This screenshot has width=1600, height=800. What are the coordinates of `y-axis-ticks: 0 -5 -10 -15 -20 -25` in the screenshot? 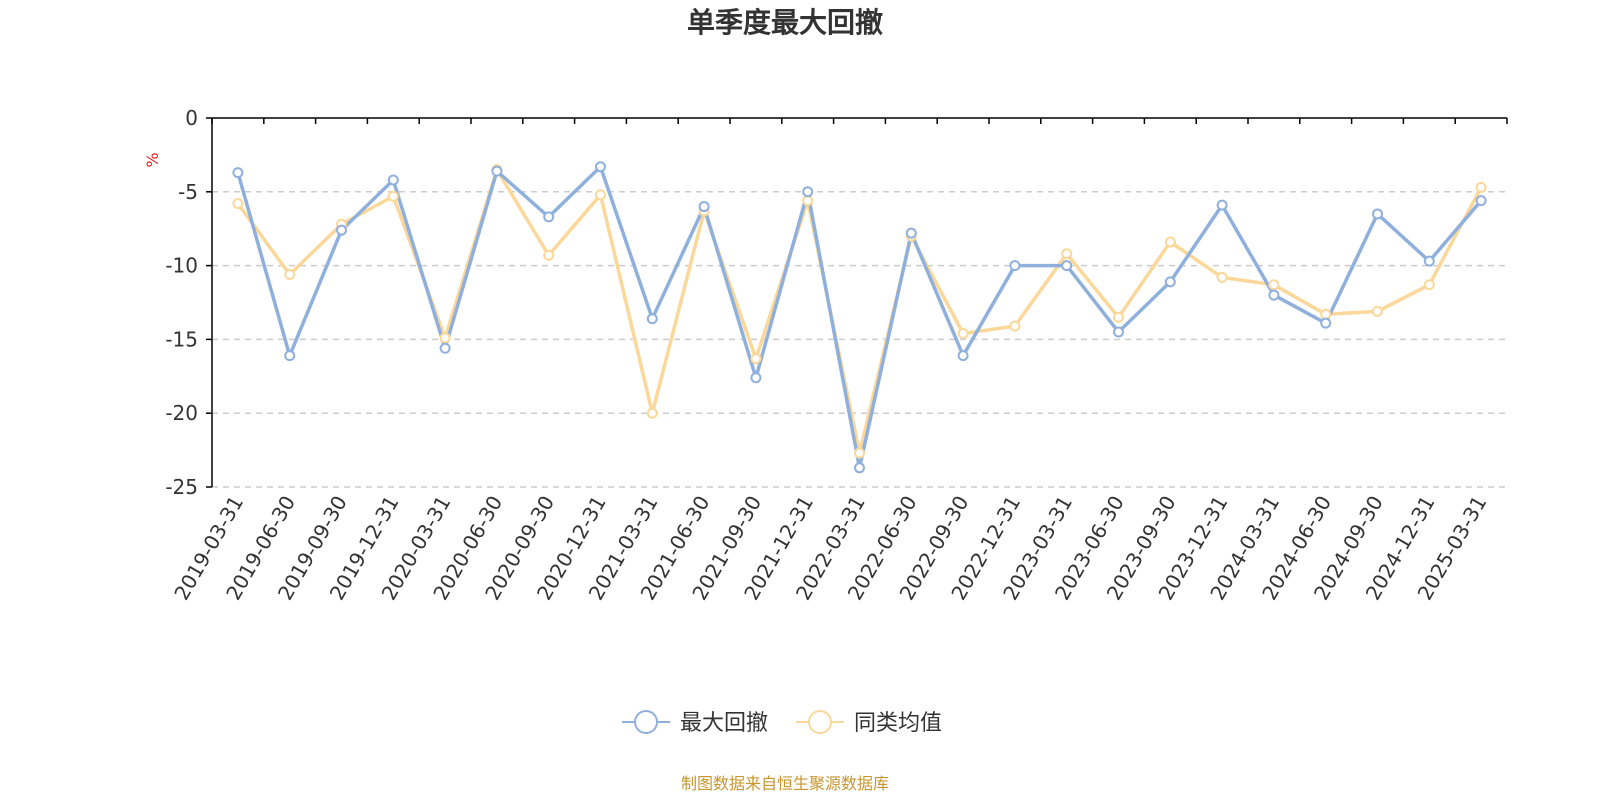 It's located at (188, 302).